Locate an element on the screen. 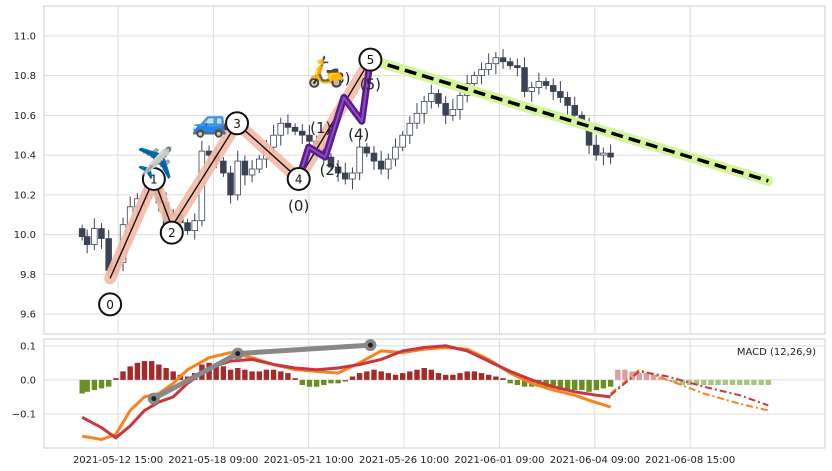 Image resolution: width=832 pixels, height=471 pixels. sub-wave-label: (1) is located at coordinates (320, 128).